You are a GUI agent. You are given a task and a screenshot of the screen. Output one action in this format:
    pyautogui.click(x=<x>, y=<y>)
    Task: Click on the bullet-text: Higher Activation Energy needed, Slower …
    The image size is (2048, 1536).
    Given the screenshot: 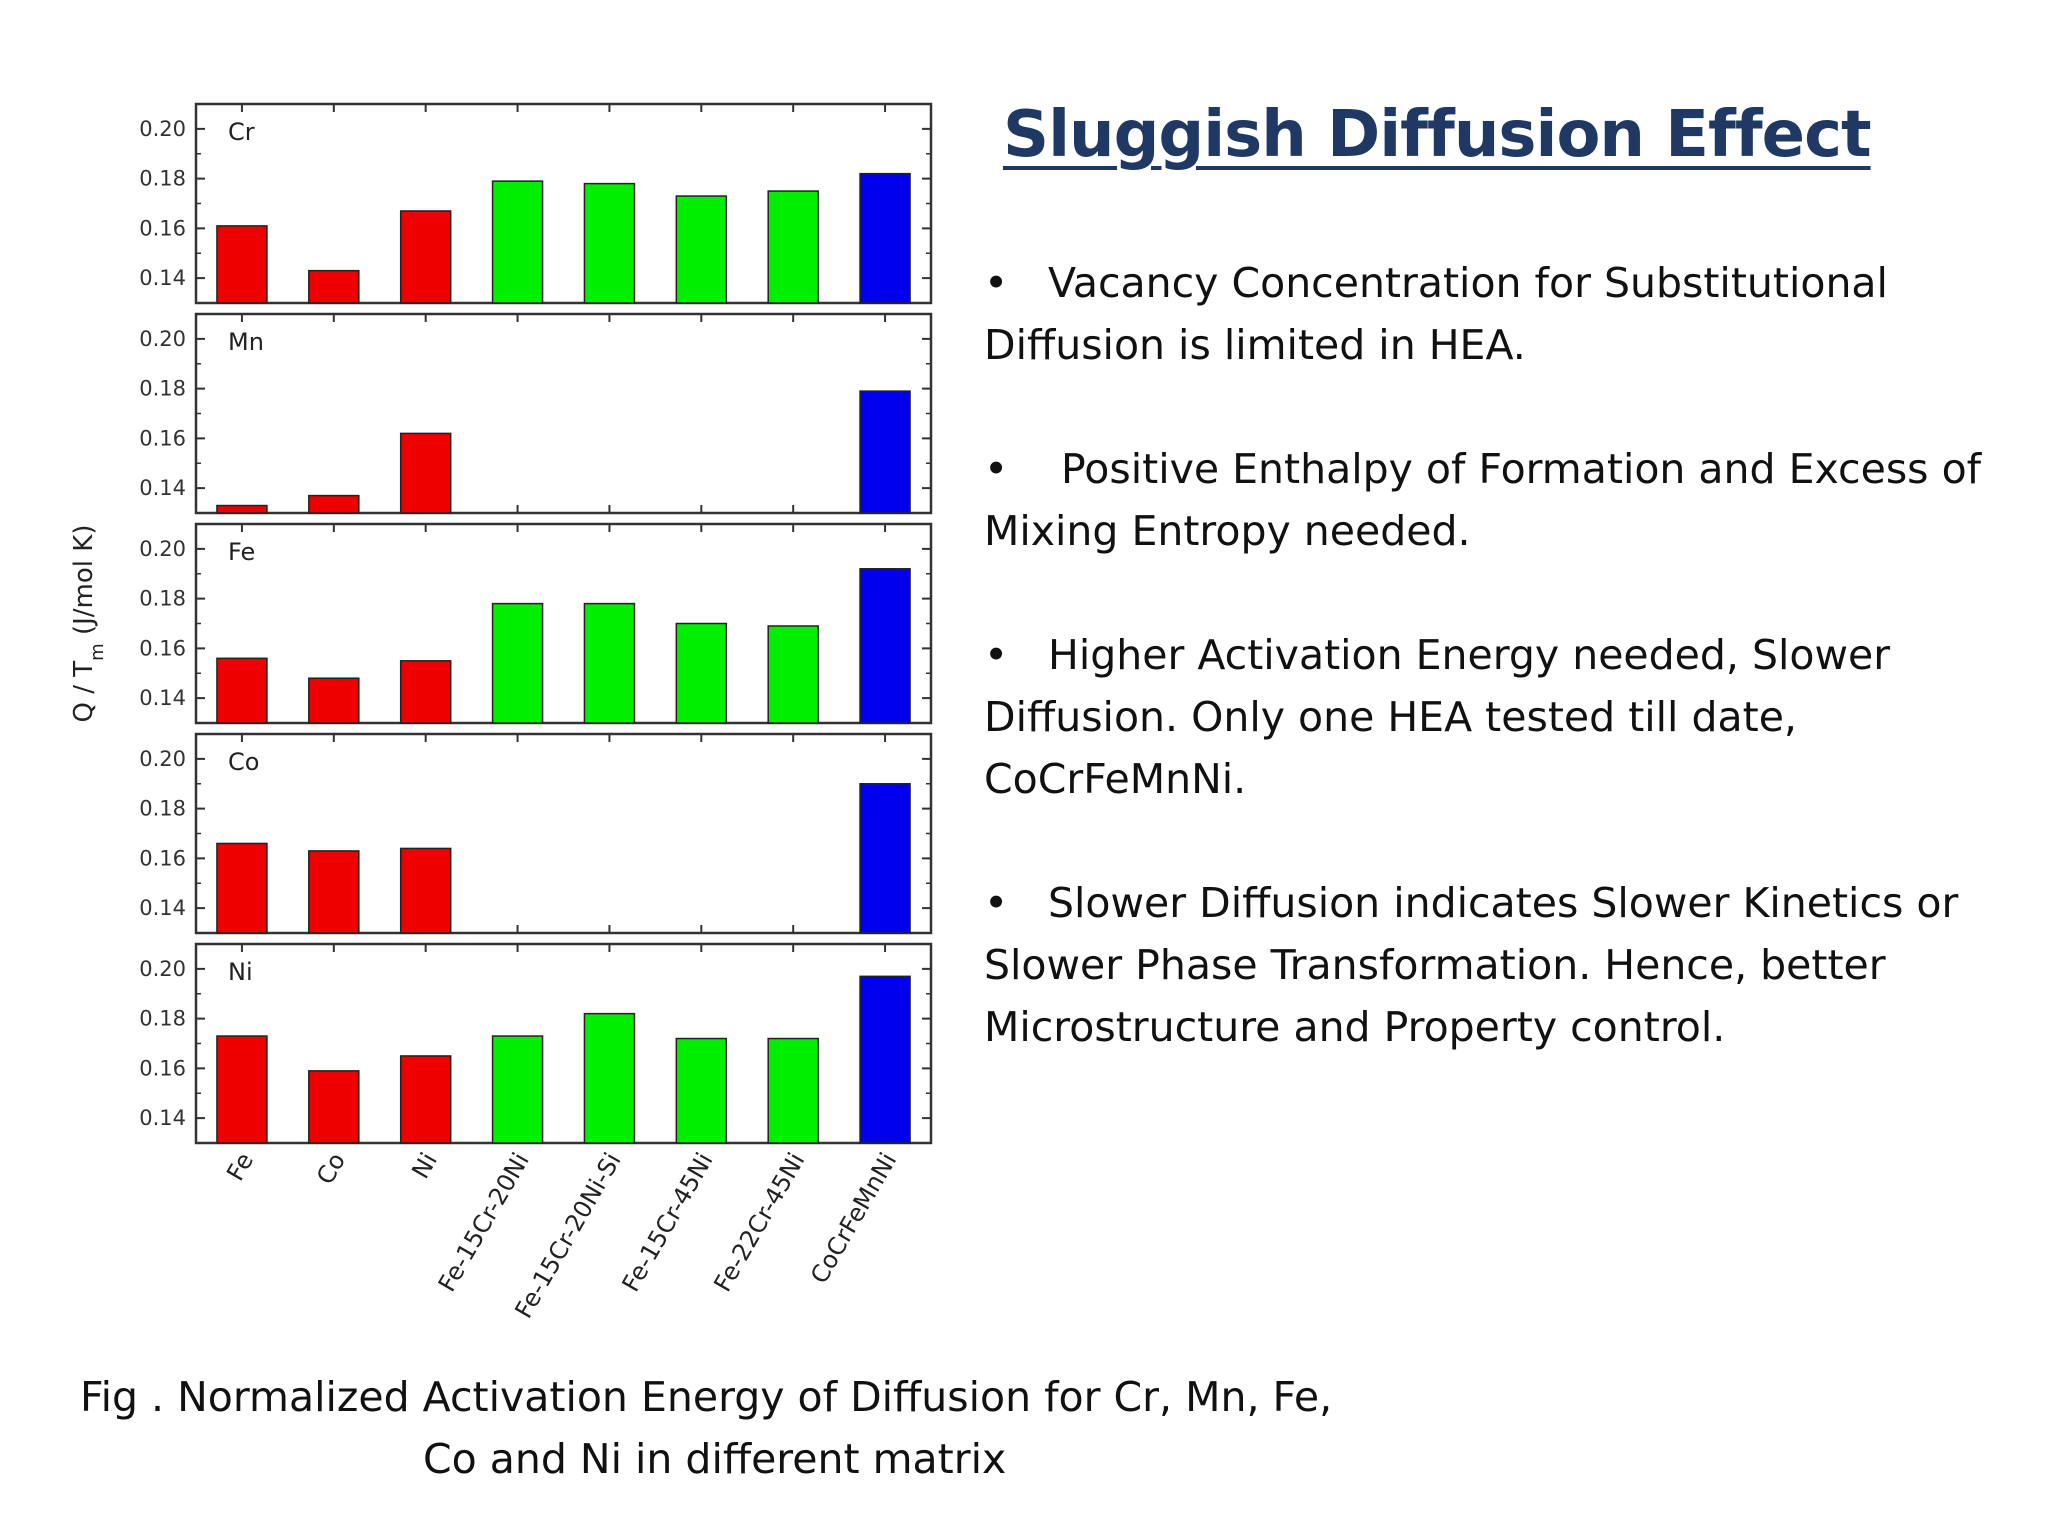 What is the action you would take?
    pyautogui.click(x=1437, y=717)
    